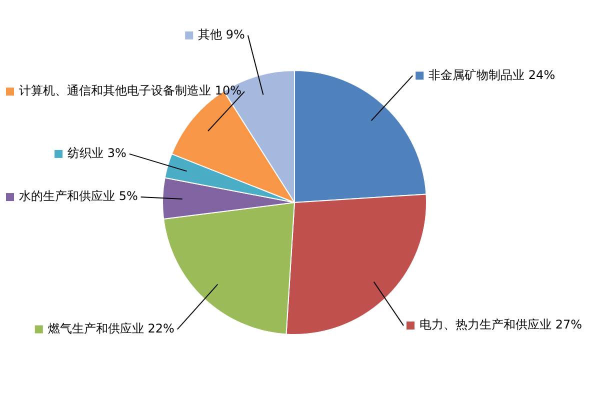  What do you see at coordinates (221, 35) in the screenshot?
I see `legend-label: 其他 9%` at bounding box center [221, 35].